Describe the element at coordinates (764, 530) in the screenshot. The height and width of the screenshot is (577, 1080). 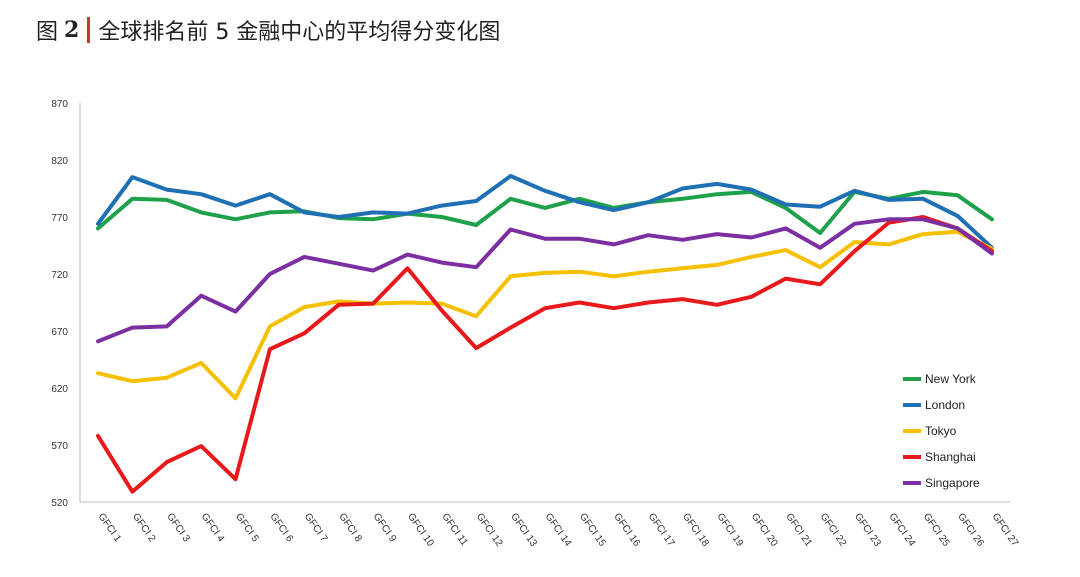
I see `x-tick-label: GFCI 20` at that location.